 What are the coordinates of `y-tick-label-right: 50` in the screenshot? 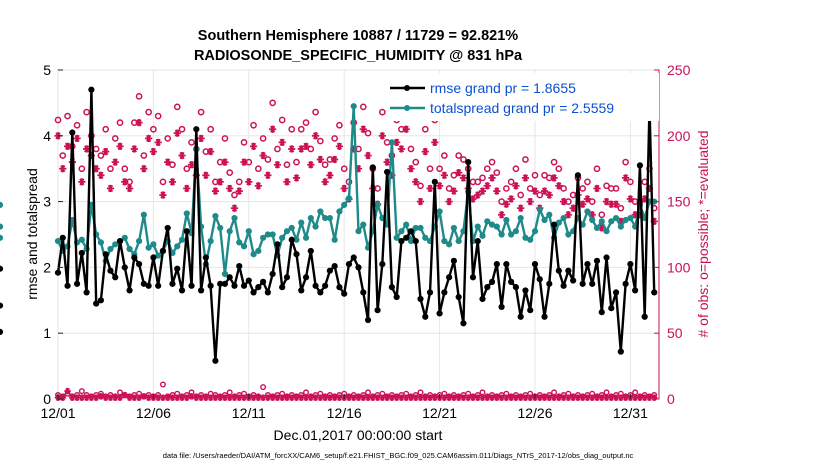 It's located at (675, 333).